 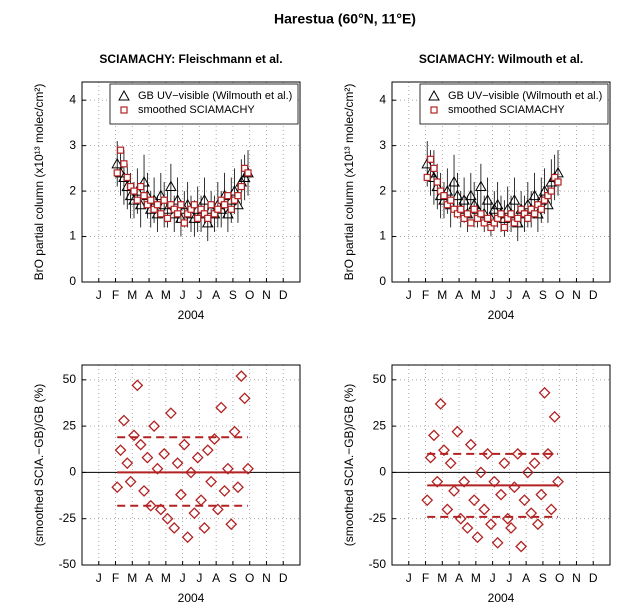 What do you see at coordinates (68, 518) in the screenshot?
I see `y-tick-label: -25` at bounding box center [68, 518].